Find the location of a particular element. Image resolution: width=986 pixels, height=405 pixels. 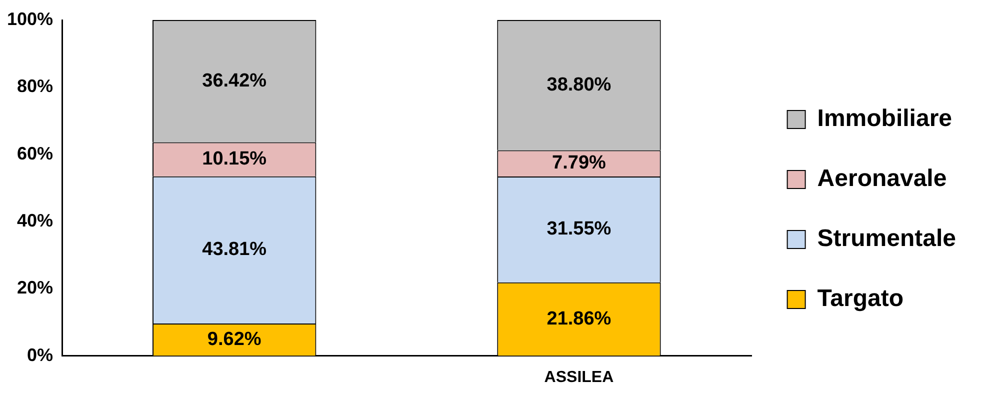

data-label: 9.62% is located at coordinates (234, 339).